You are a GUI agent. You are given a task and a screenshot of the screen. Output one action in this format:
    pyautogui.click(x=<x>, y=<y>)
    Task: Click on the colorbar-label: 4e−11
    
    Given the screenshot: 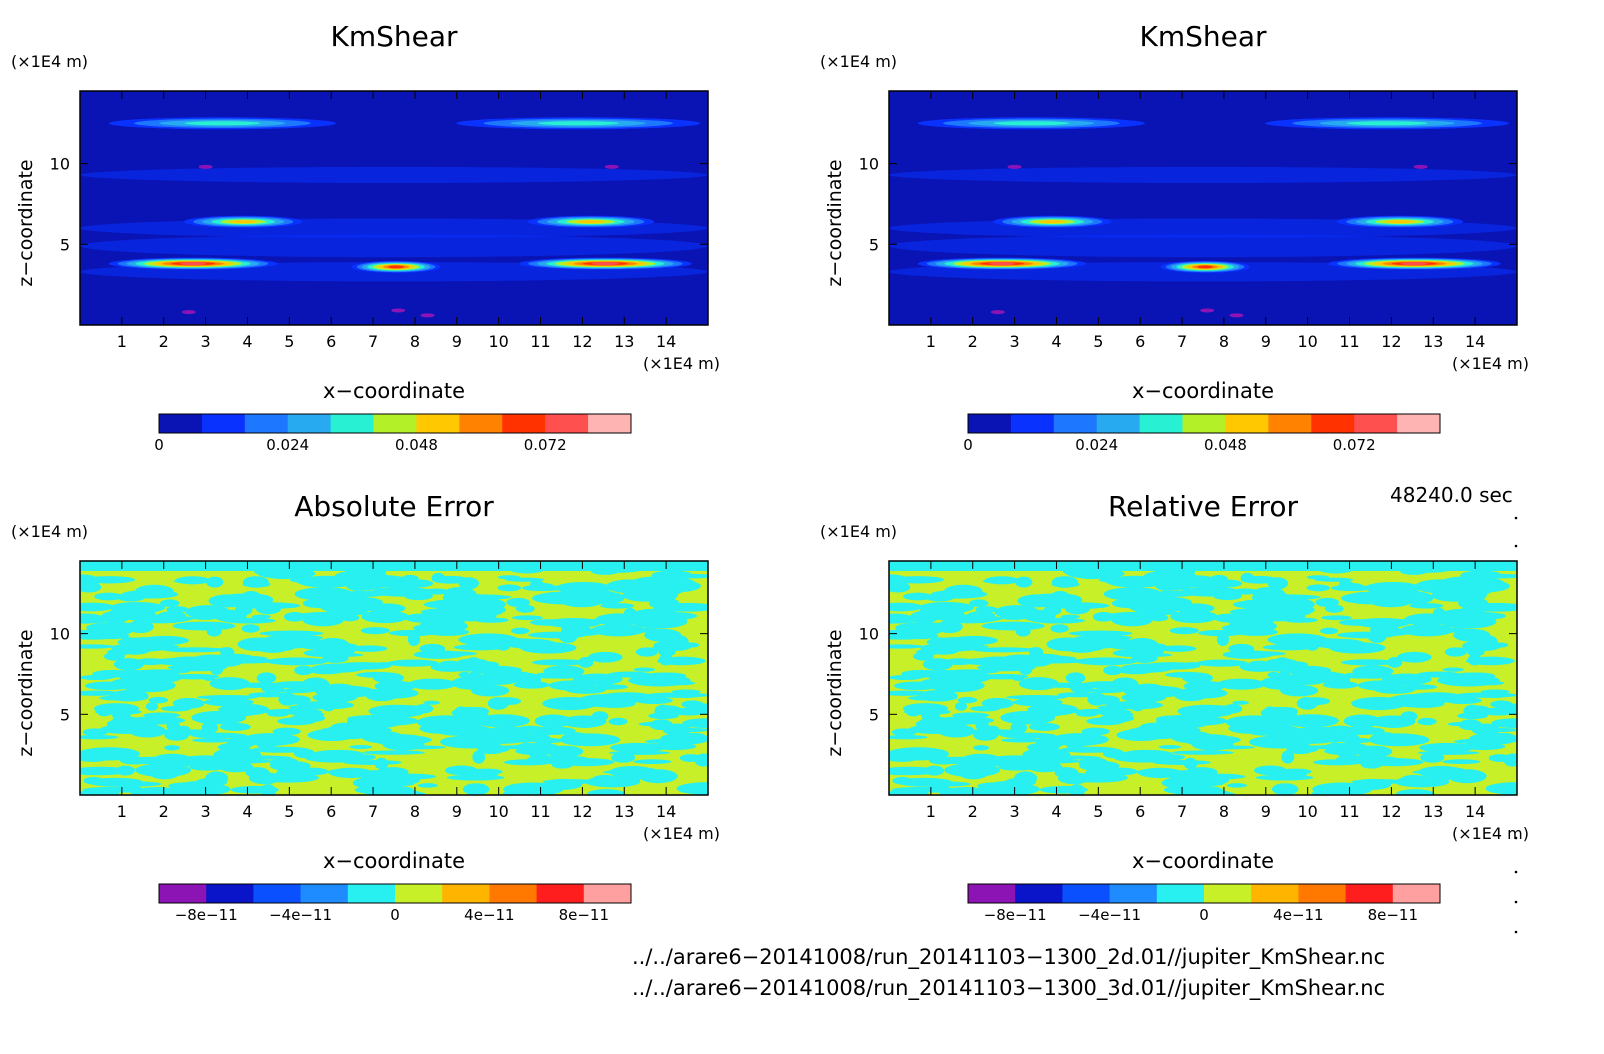 What is the action you would take?
    pyautogui.click(x=489, y=915)
    